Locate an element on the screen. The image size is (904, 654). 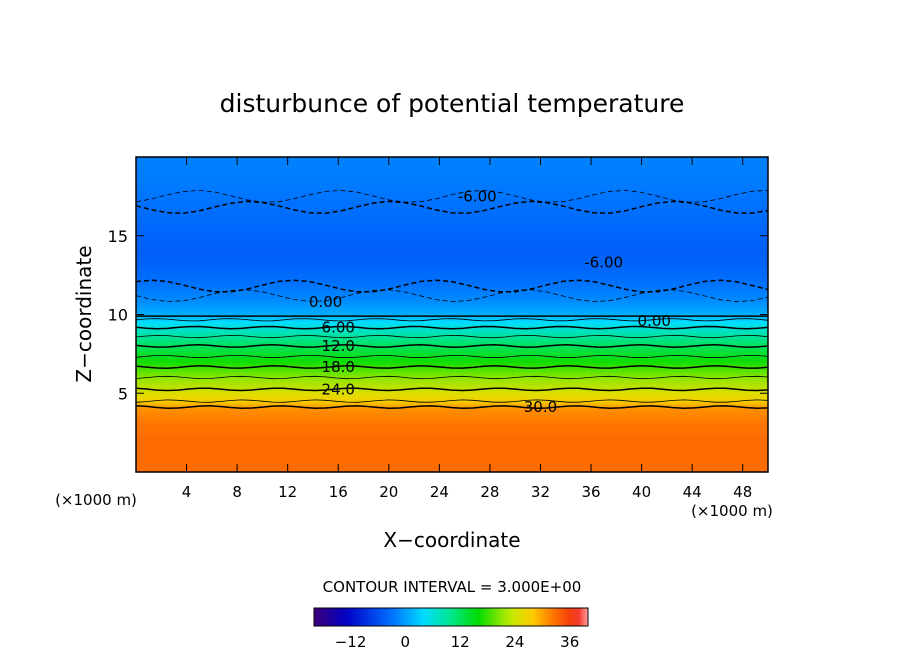
contour-interval-text: CONTOUR INTERVAL = 3.000E+00 is located at coordinates (452, 587).